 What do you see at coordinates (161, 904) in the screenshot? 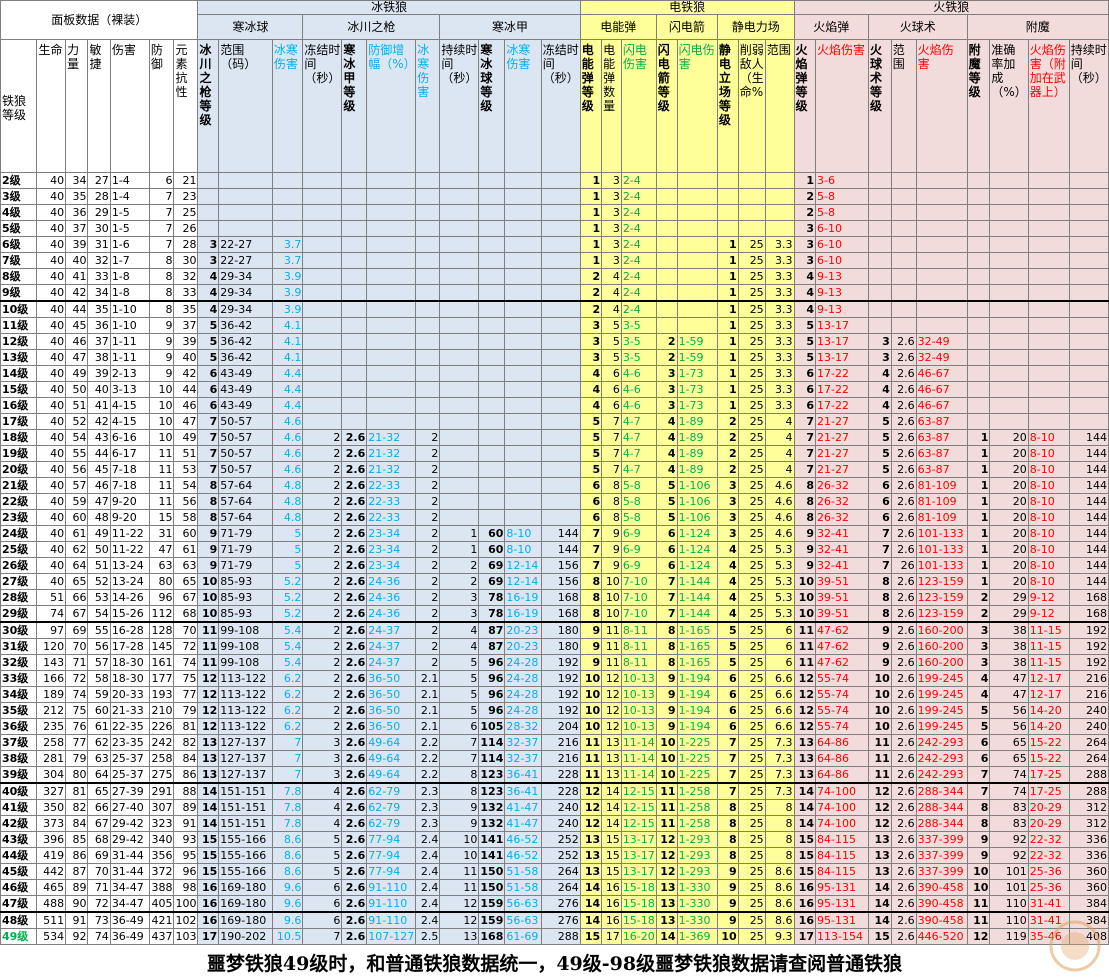
I see `stat-cell: 405` at bounding box center [161, 904].